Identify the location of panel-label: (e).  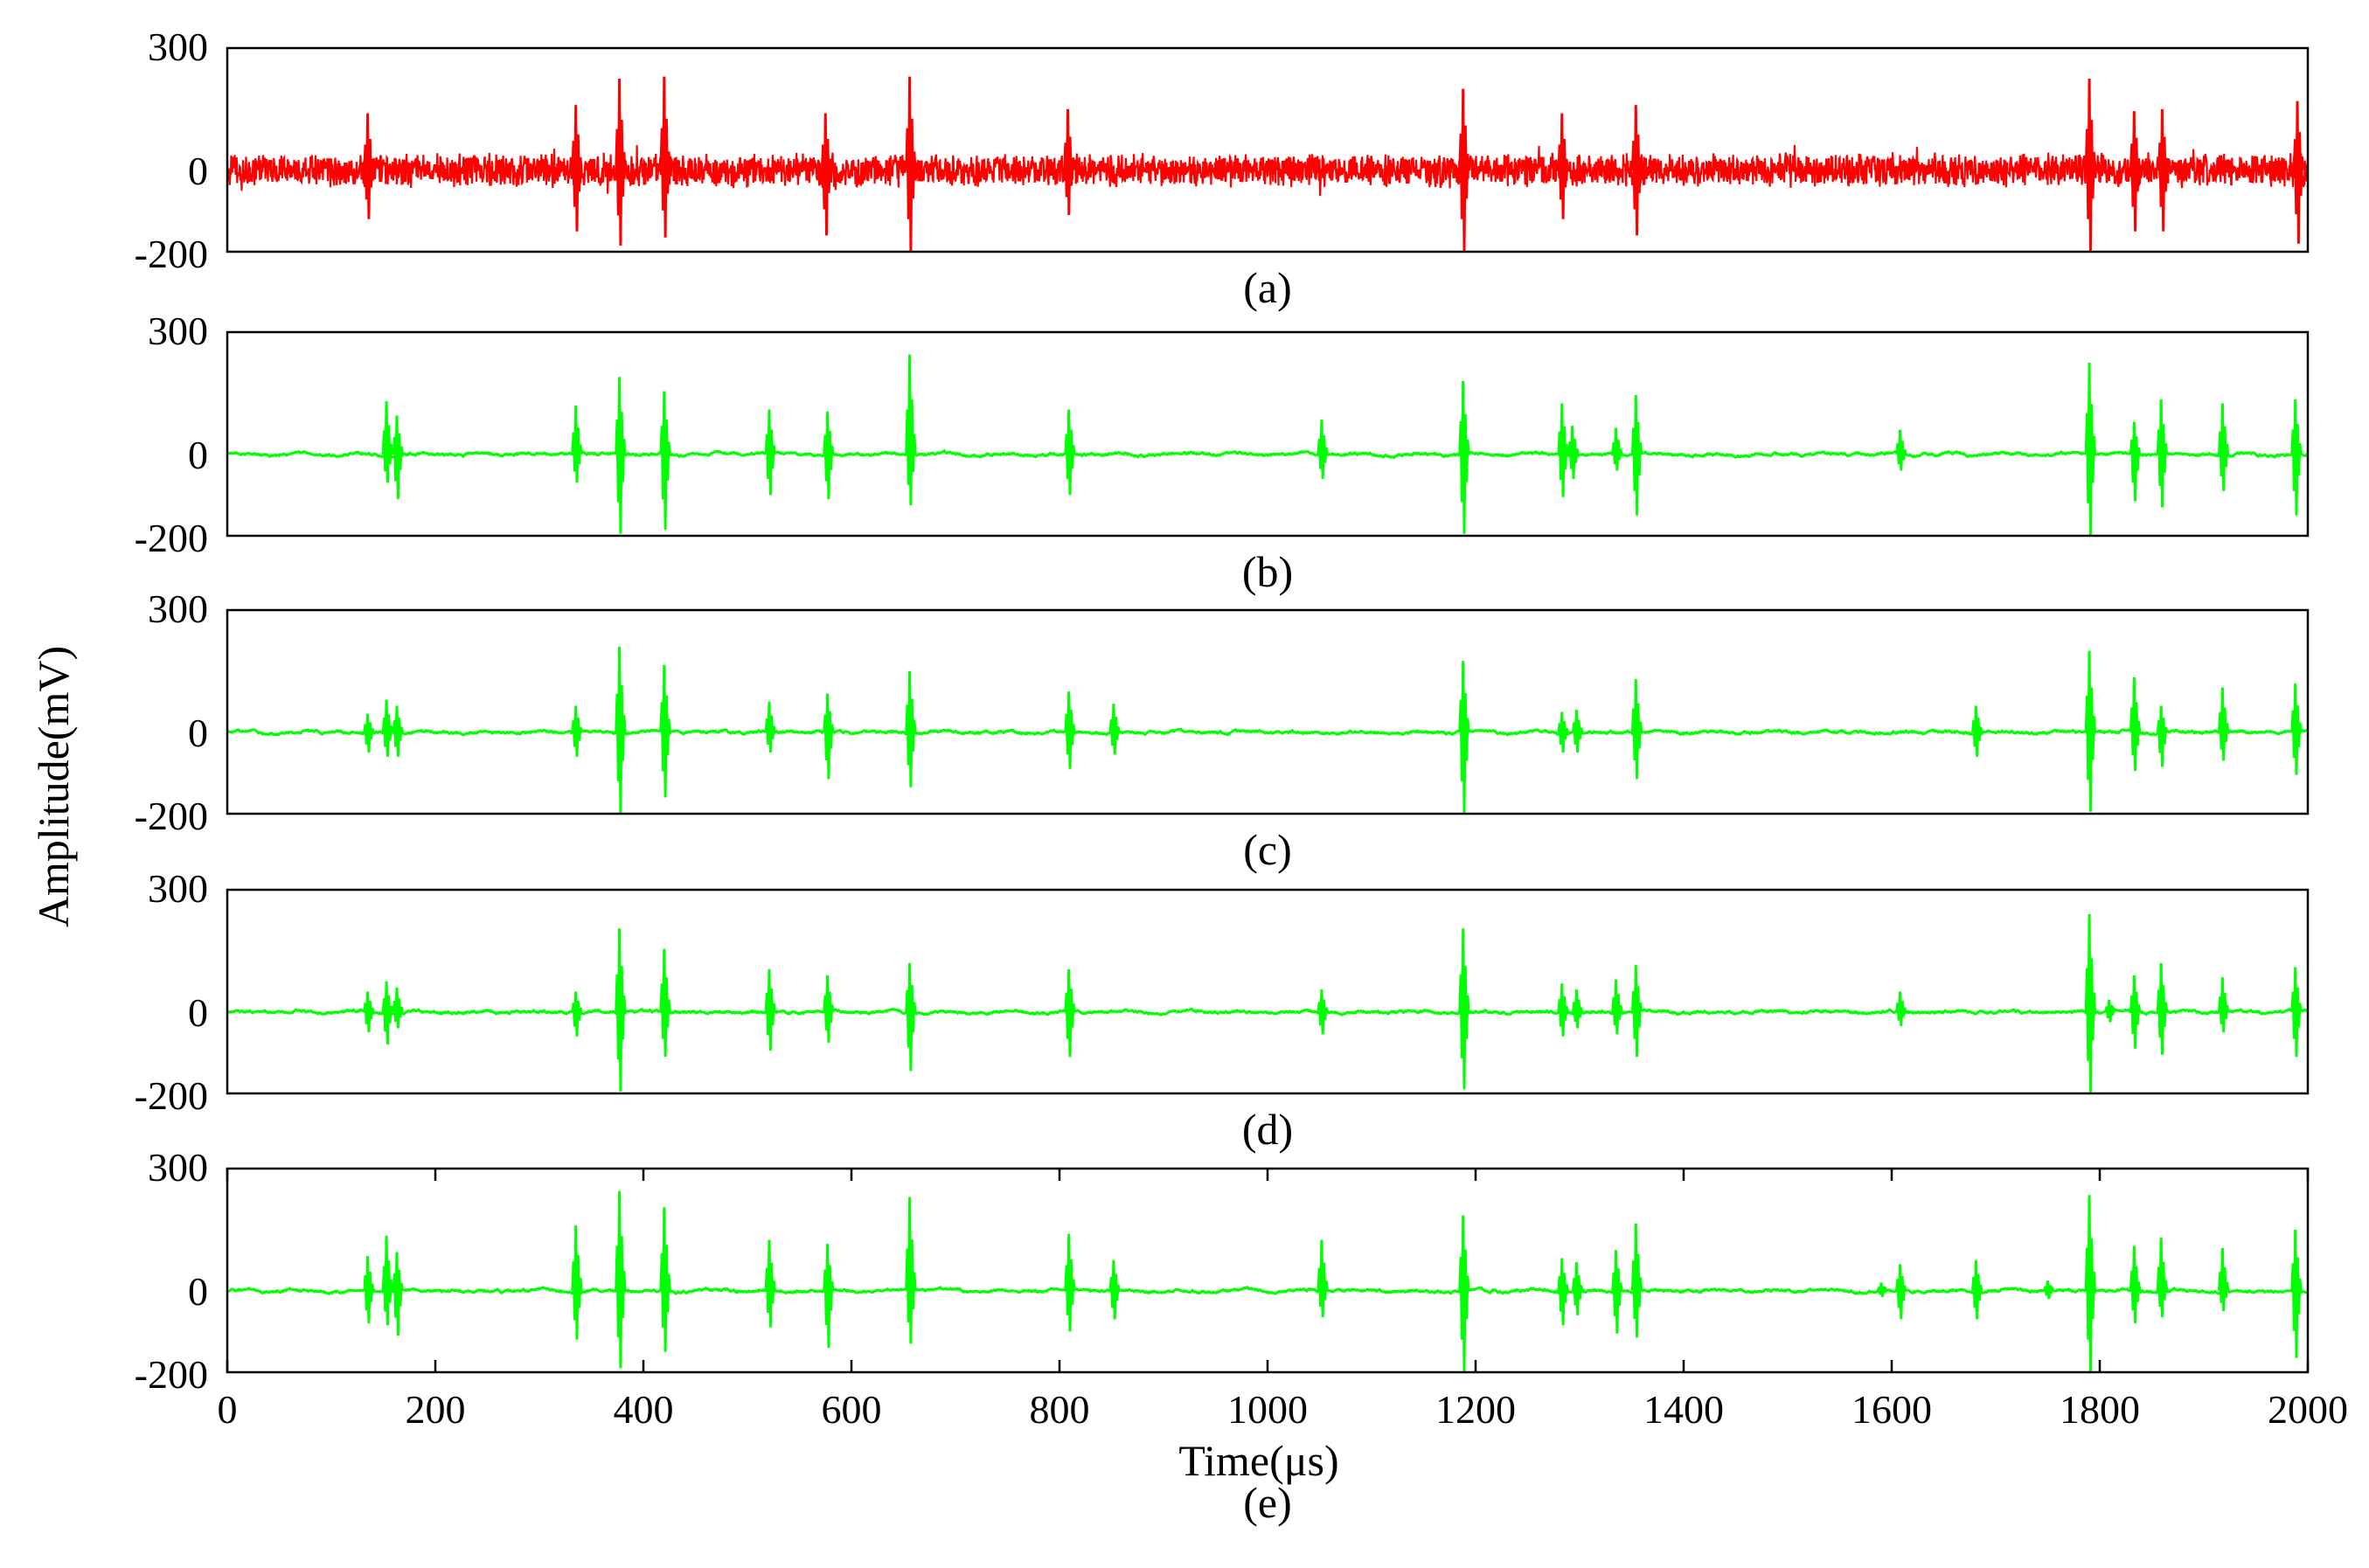
(1267, 1503).